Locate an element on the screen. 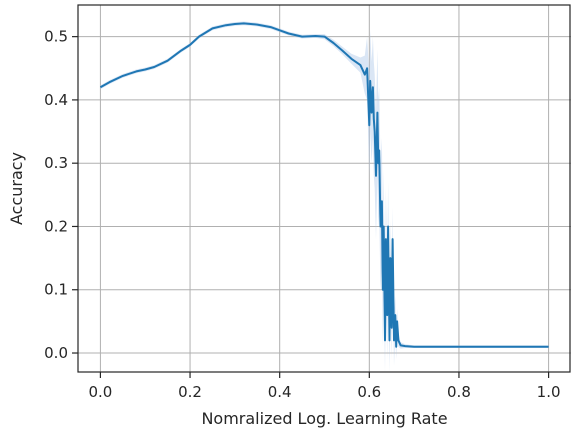 The width and height of the screenshot is (571, 432). y-tick-label: 0.0 is located at coordinates (56, 353).